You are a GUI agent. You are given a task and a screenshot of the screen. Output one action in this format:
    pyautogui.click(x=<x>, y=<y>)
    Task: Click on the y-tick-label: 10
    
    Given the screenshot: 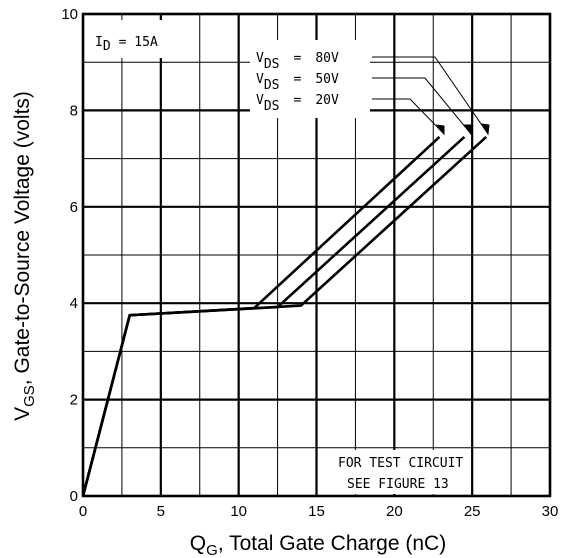 What is the action you would take?
    pyautogui.click(x=69, y=14)
    